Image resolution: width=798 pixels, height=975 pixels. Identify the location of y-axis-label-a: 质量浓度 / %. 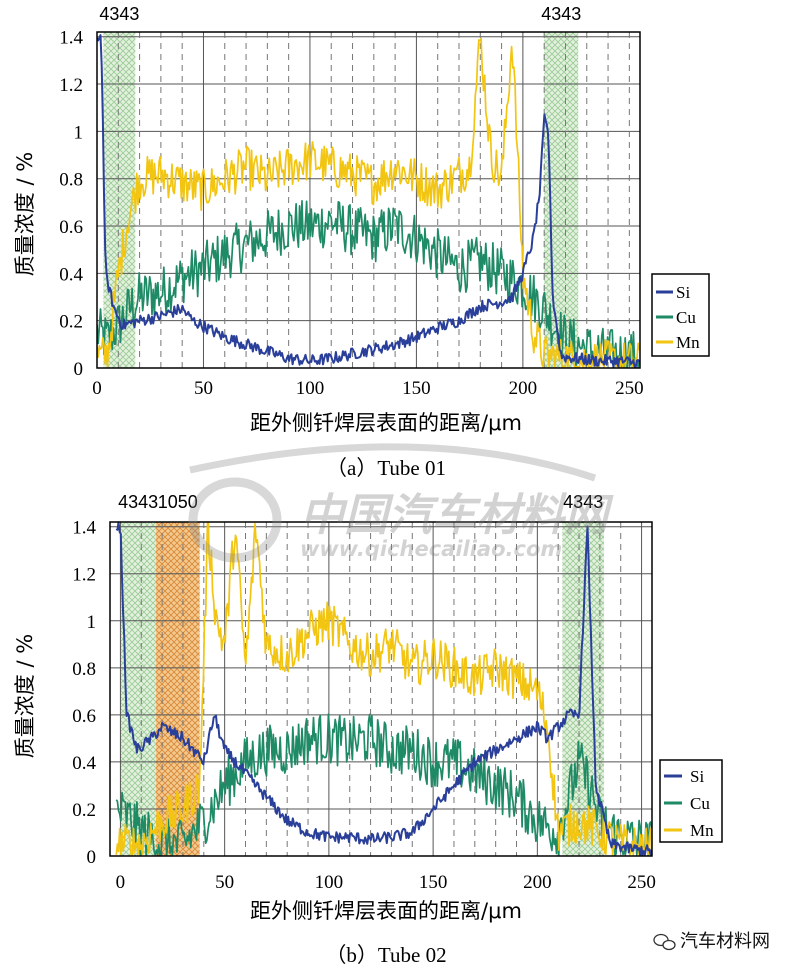
(25, 214).